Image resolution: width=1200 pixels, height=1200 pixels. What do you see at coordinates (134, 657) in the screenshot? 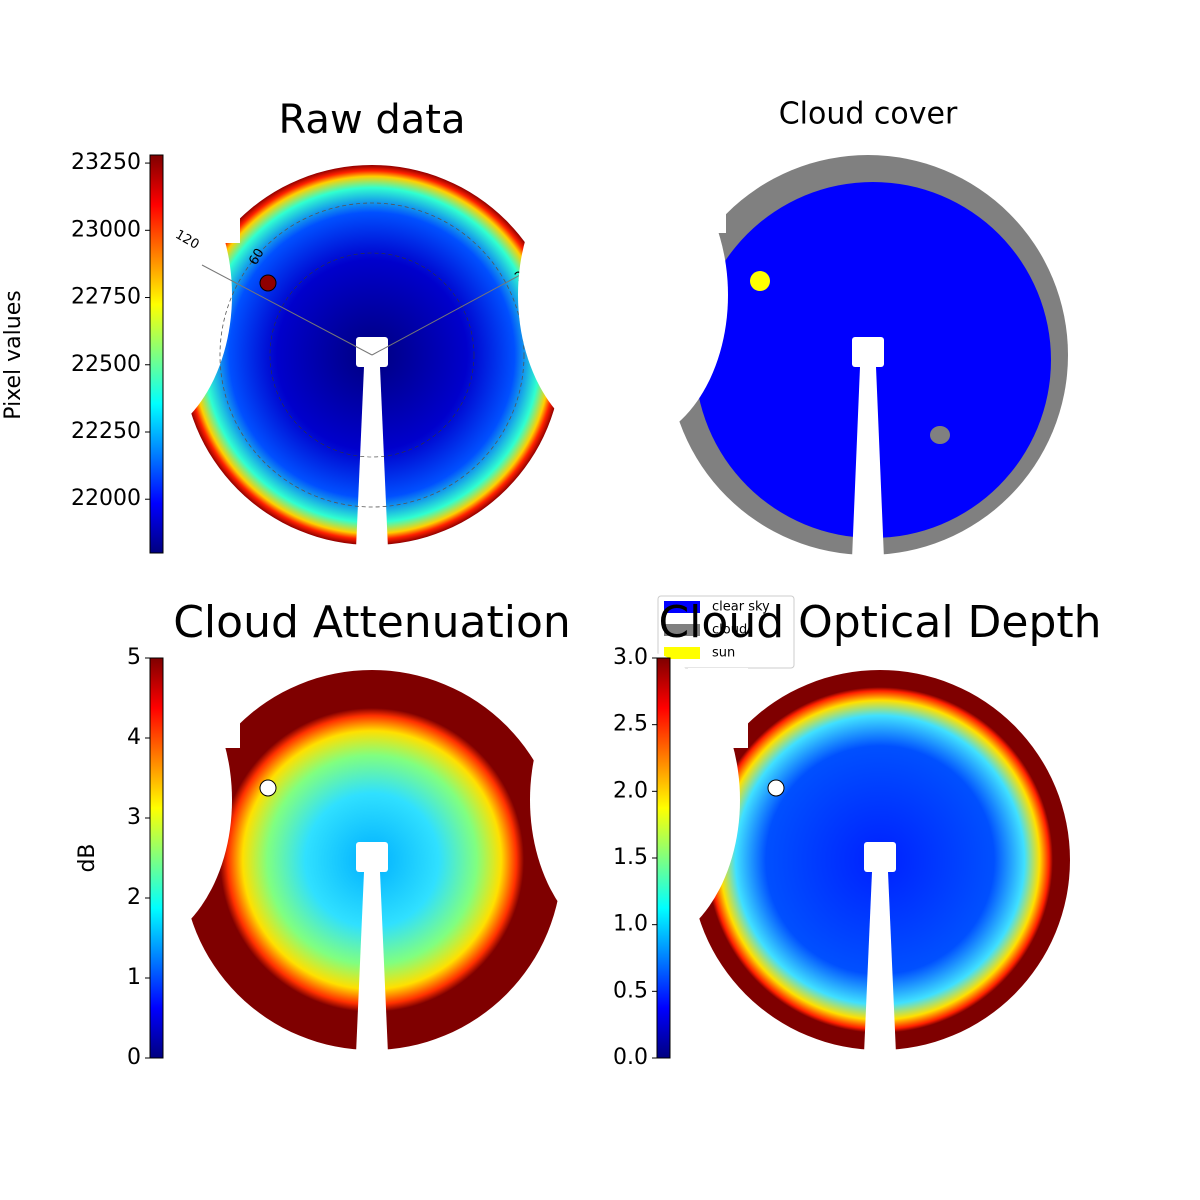
I see `colorbar-tick-label: 5` at bounding box center [134, 657].